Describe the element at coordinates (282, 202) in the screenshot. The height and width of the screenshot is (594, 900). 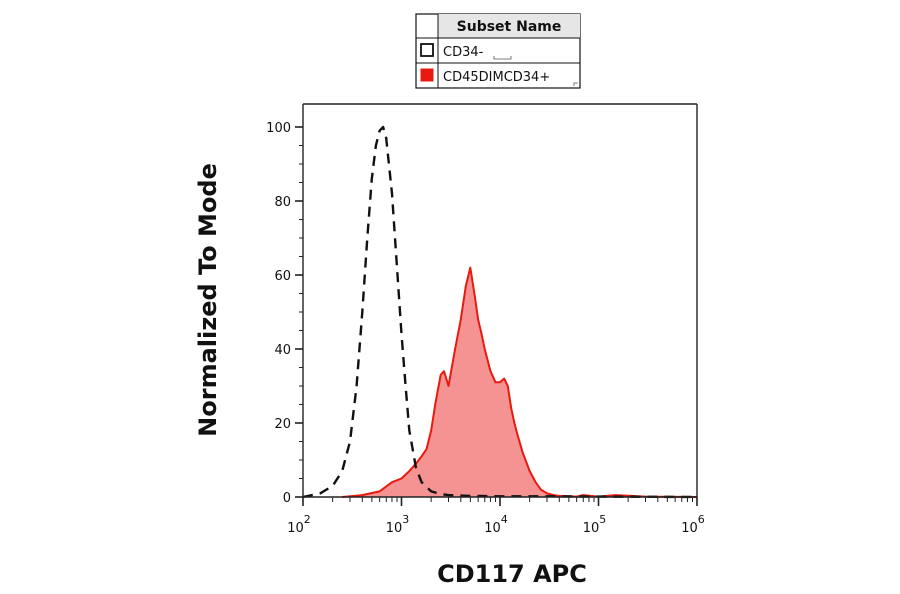
I see `y-tick-label: 80` at that location.